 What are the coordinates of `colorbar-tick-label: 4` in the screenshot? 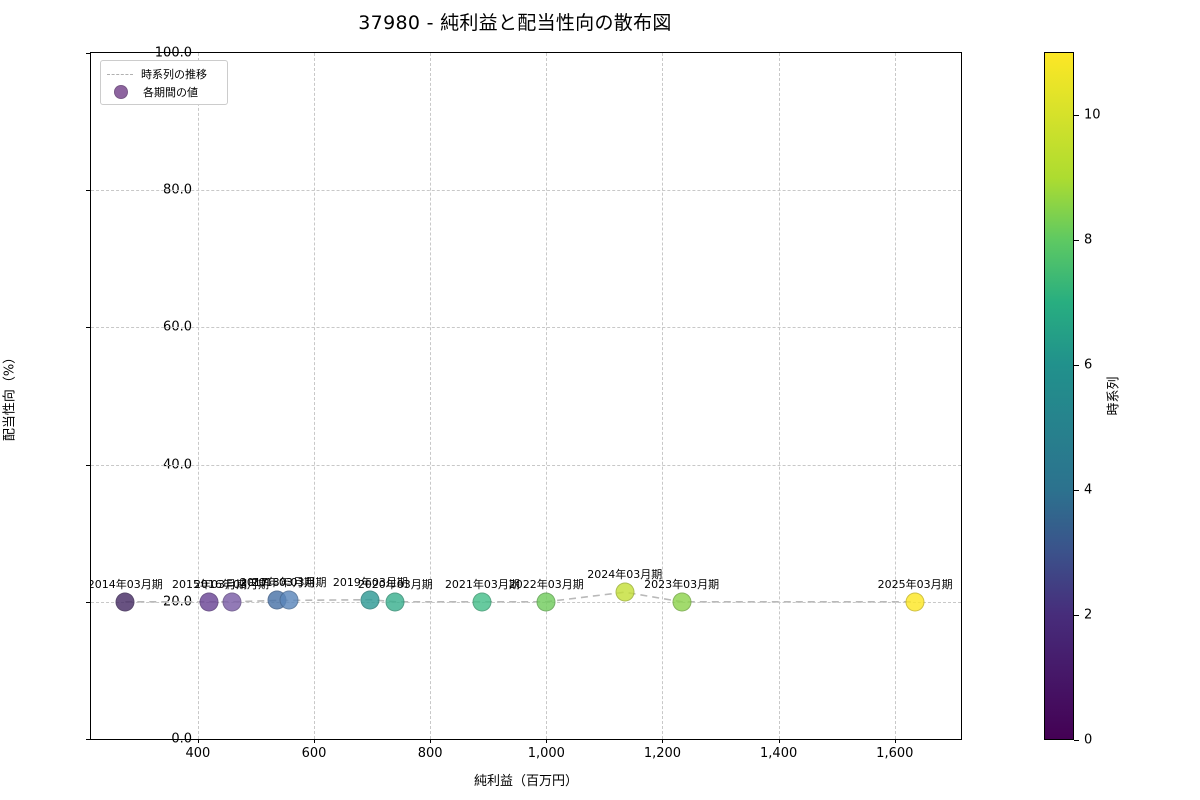 It's located at (1088, 490).